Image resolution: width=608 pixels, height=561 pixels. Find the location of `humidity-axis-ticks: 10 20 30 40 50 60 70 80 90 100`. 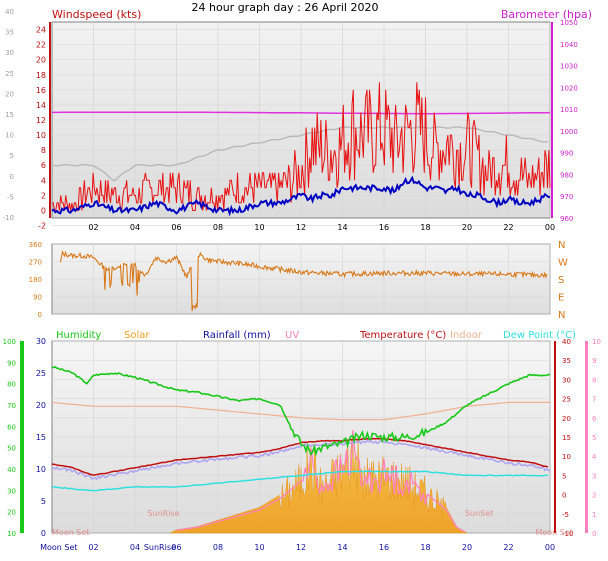

humidity-axis-ticks: 10 20 30 40 50 60 70 80 90 100 is located at coordinates (9, 438).